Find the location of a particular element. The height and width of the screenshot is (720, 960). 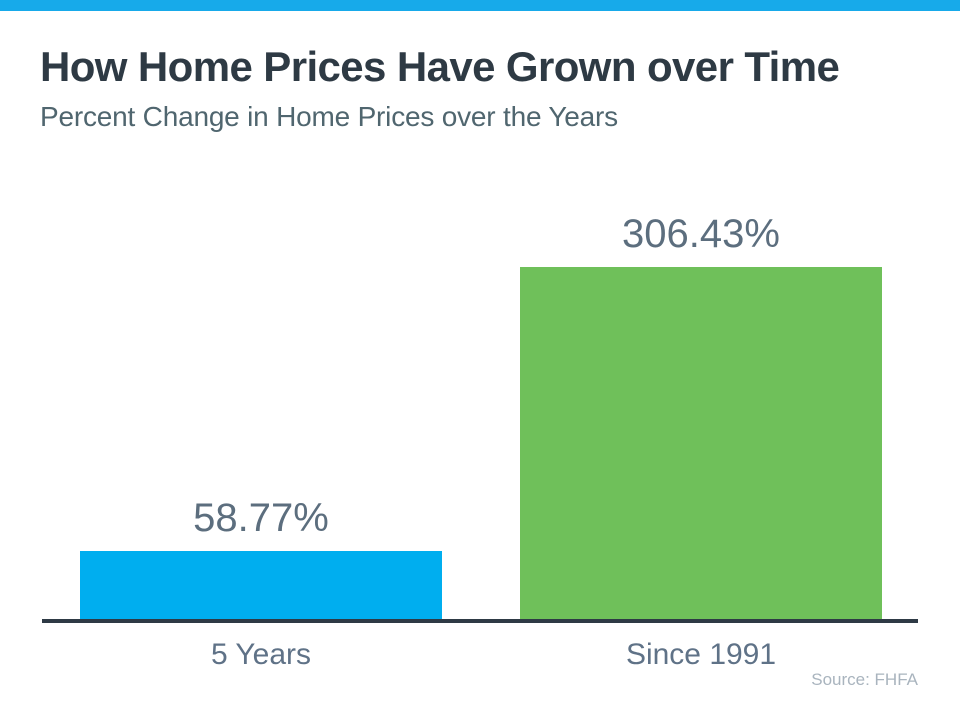

bar-value-label-since-1991: 306.43% is located at coordinates (701, 234).